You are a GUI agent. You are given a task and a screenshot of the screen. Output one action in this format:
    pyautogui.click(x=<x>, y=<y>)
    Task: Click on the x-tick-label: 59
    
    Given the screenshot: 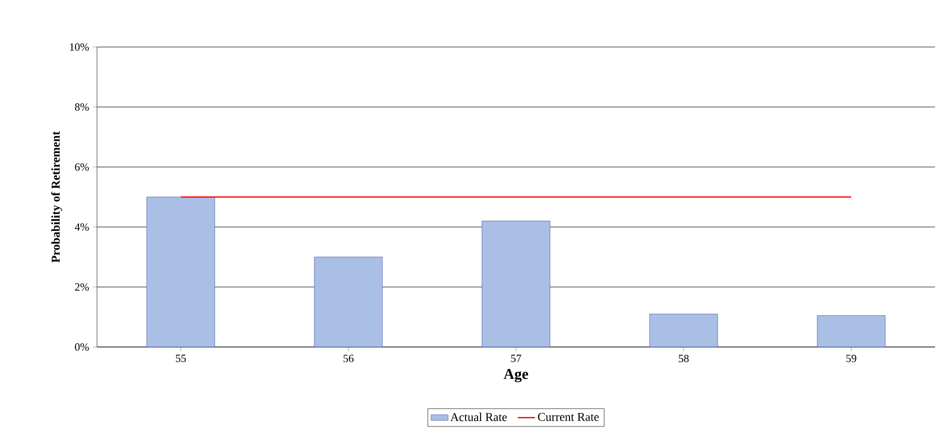 What is the action you would take?
    pyautogui.click(x=851, y=358)
    